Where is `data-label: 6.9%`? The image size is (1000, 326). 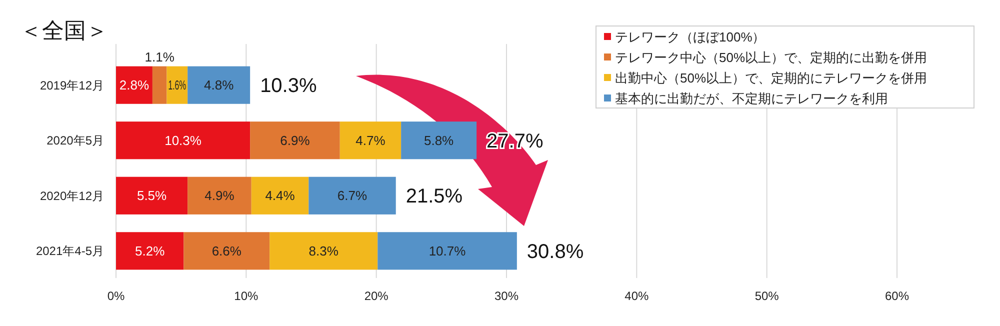
data-label: 6.9% is located at coordinates (295, 140).